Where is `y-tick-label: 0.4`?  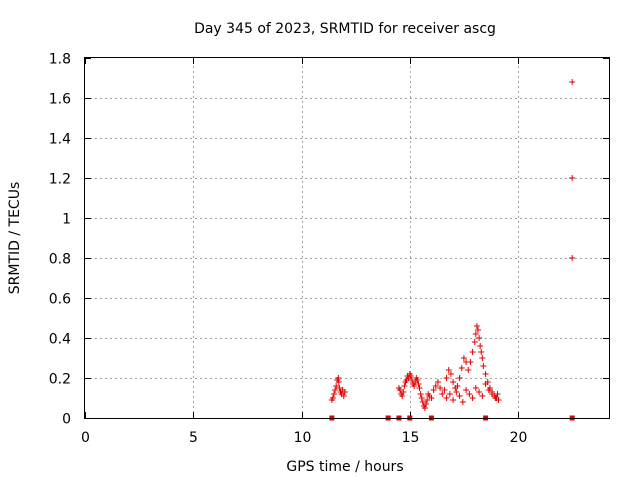
y-tick-label: 0.4 is located at coordinates (60, 340).